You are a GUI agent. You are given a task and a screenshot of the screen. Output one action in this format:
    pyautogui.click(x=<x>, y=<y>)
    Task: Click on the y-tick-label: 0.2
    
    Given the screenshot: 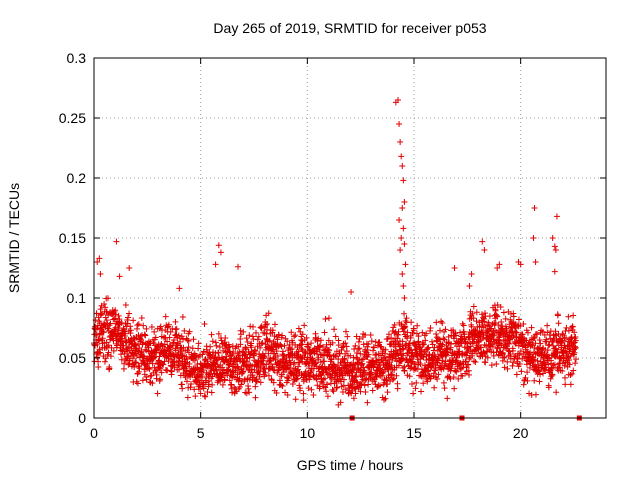 What is the action you would take?
    pyautogui.click(x=77, y=178)
    